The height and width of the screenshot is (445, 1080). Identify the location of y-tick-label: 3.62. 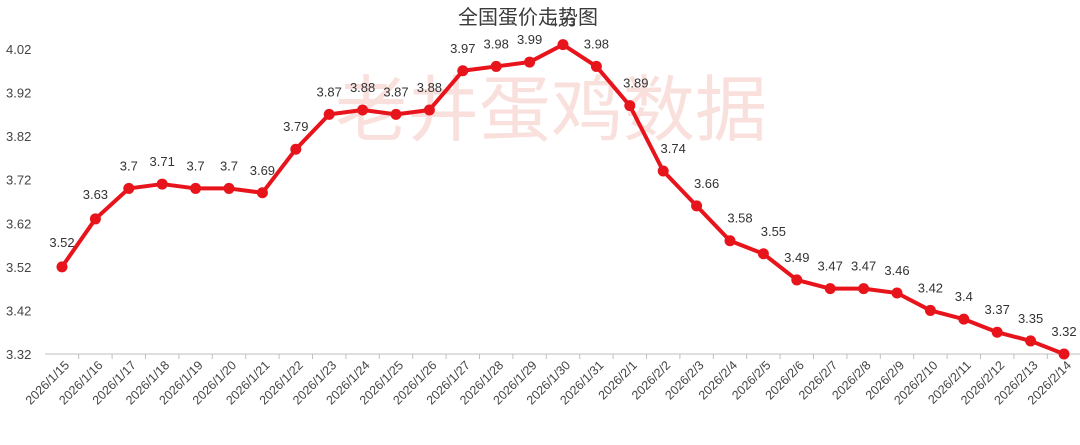
(18, 223).